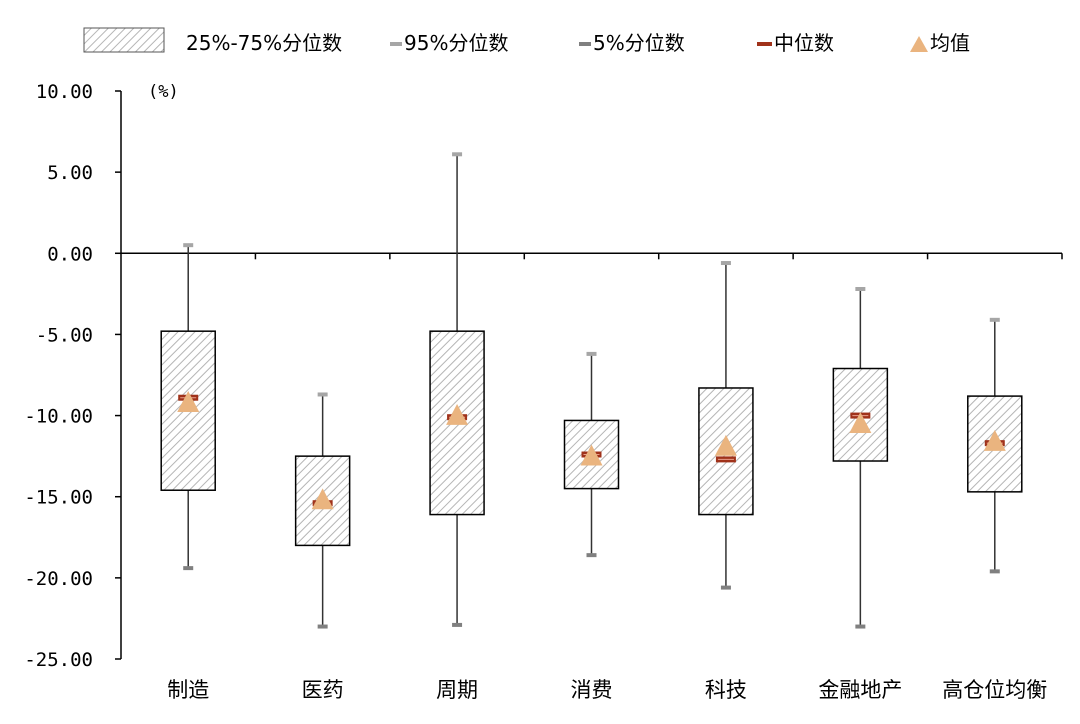  I want to click on legend-item-box: 25%-75%分位数, so click(212, 41).